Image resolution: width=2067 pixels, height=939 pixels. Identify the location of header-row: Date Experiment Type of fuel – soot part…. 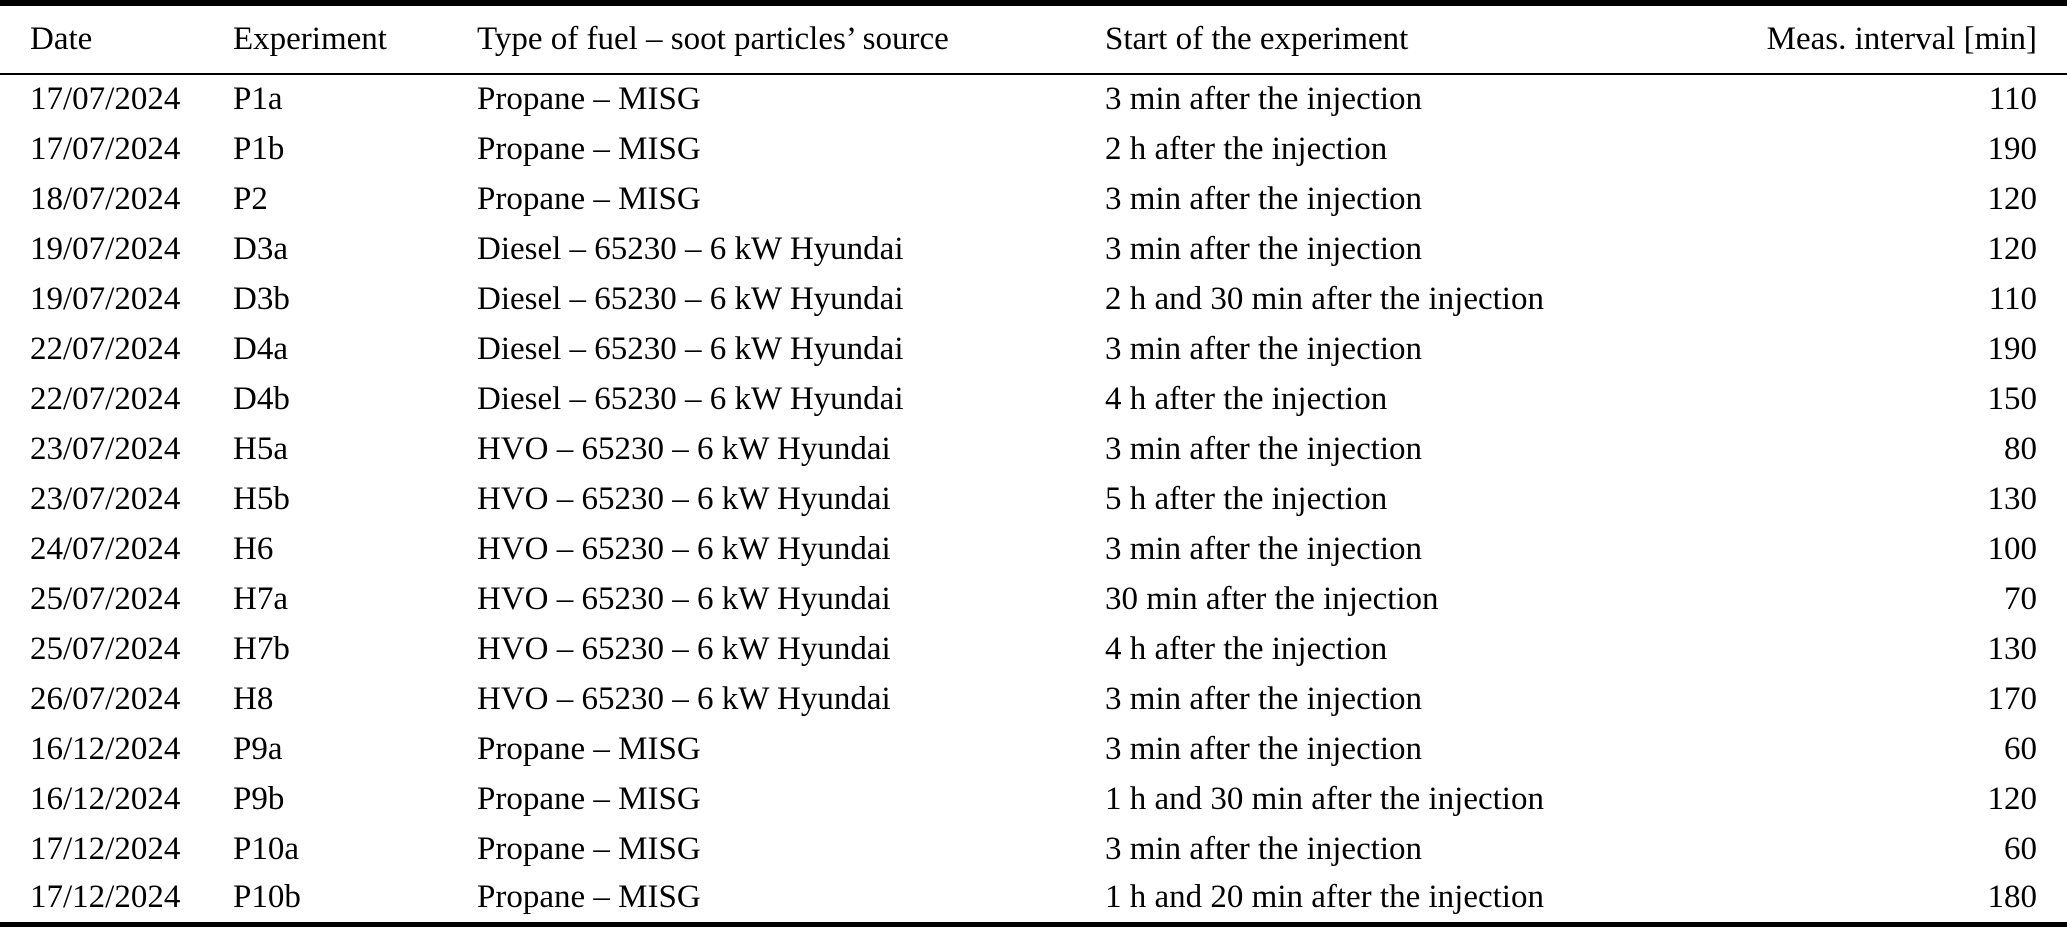
(1033, 38).